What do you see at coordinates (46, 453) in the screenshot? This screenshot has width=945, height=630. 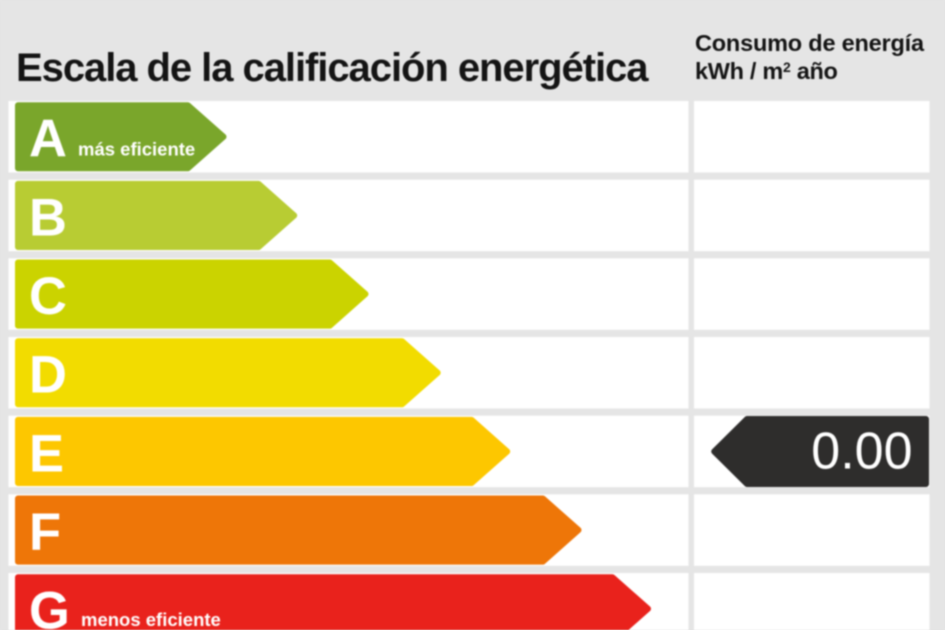 I see `svg-text: E` at bounding box center [46, 453].